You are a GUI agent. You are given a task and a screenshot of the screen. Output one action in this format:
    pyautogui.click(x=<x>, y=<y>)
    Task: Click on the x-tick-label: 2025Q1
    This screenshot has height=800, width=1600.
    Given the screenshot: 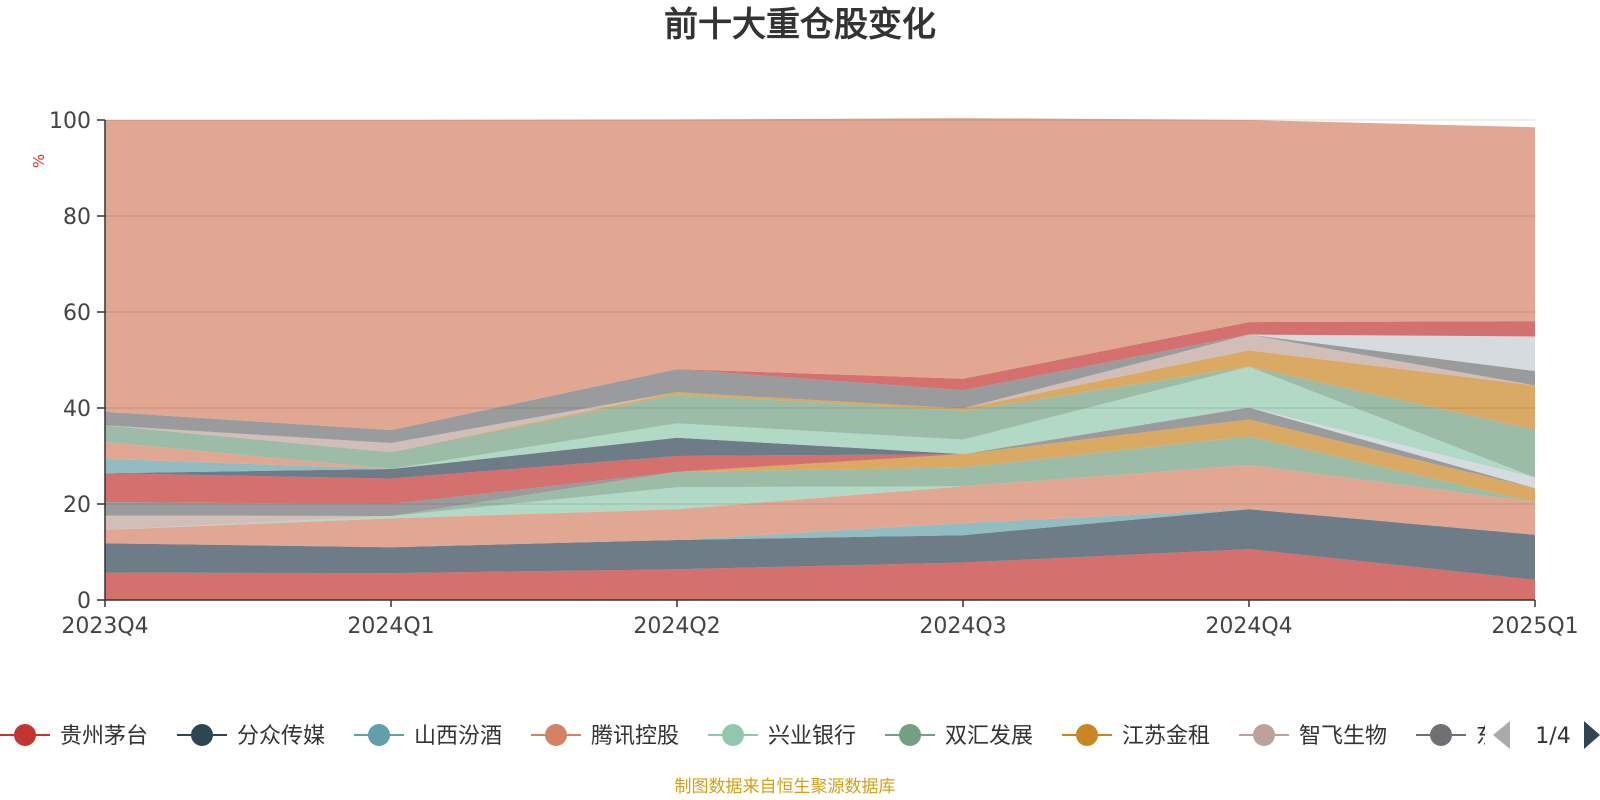 What is the action you would take?
    pyautogui.click(x=1534, y=626)
    